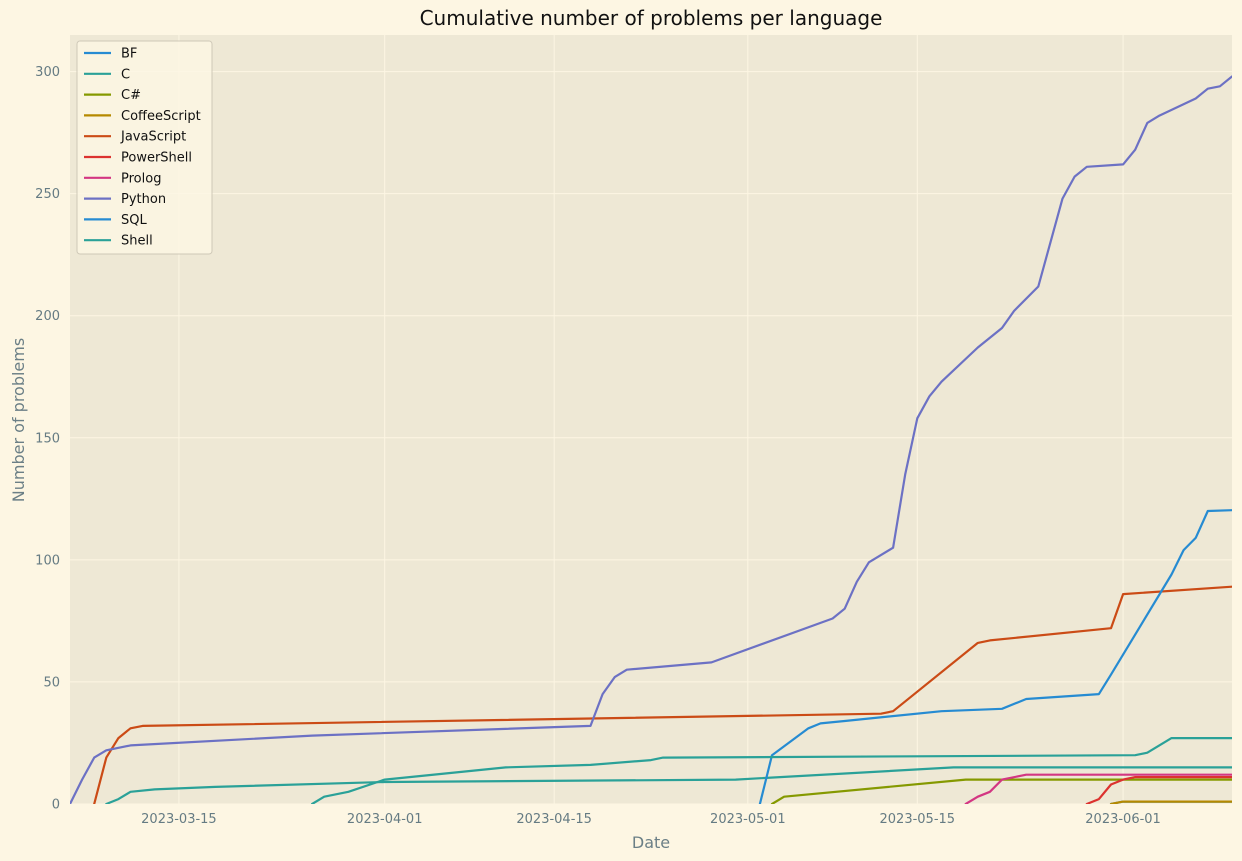 This screenshot has height=861, width=1242. I want to click on legend-label: C, so click(125, 74).